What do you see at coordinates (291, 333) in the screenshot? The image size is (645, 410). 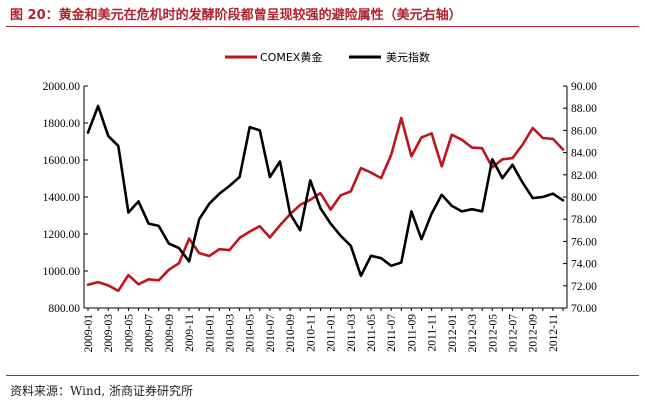 I see `x-tick-label: 2010-09` at bounding box center [291, 333].